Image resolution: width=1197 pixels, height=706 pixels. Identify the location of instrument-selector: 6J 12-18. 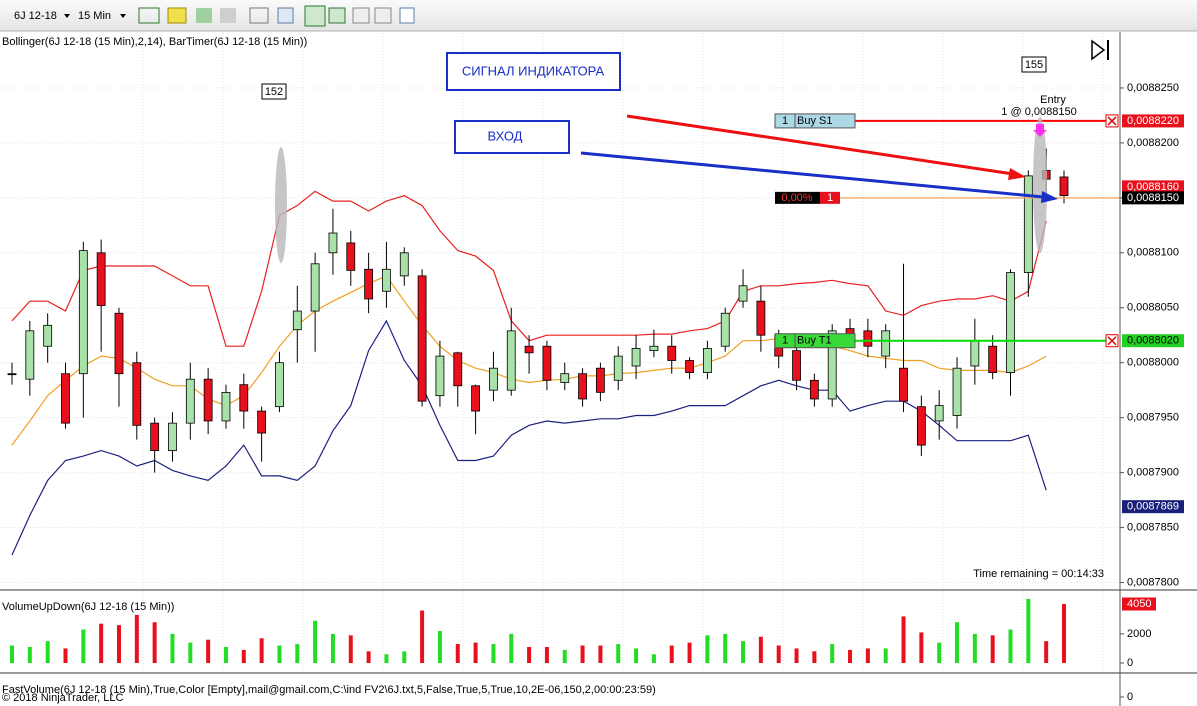
(35, 16).